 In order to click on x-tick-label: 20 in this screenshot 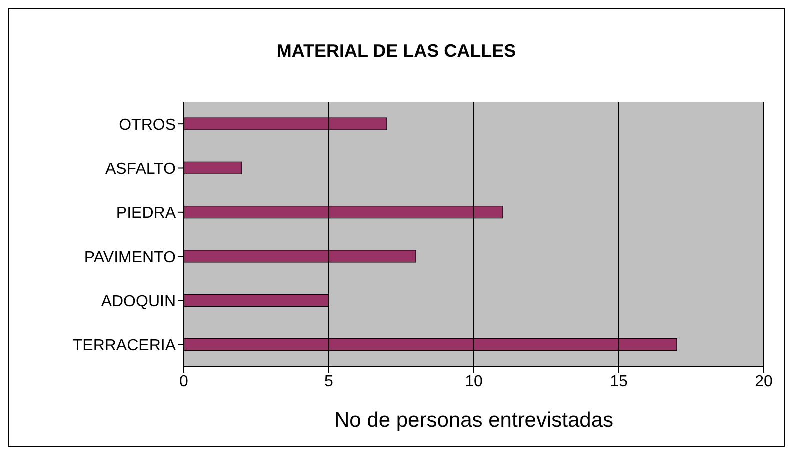, I will do `click(764, 381)`.